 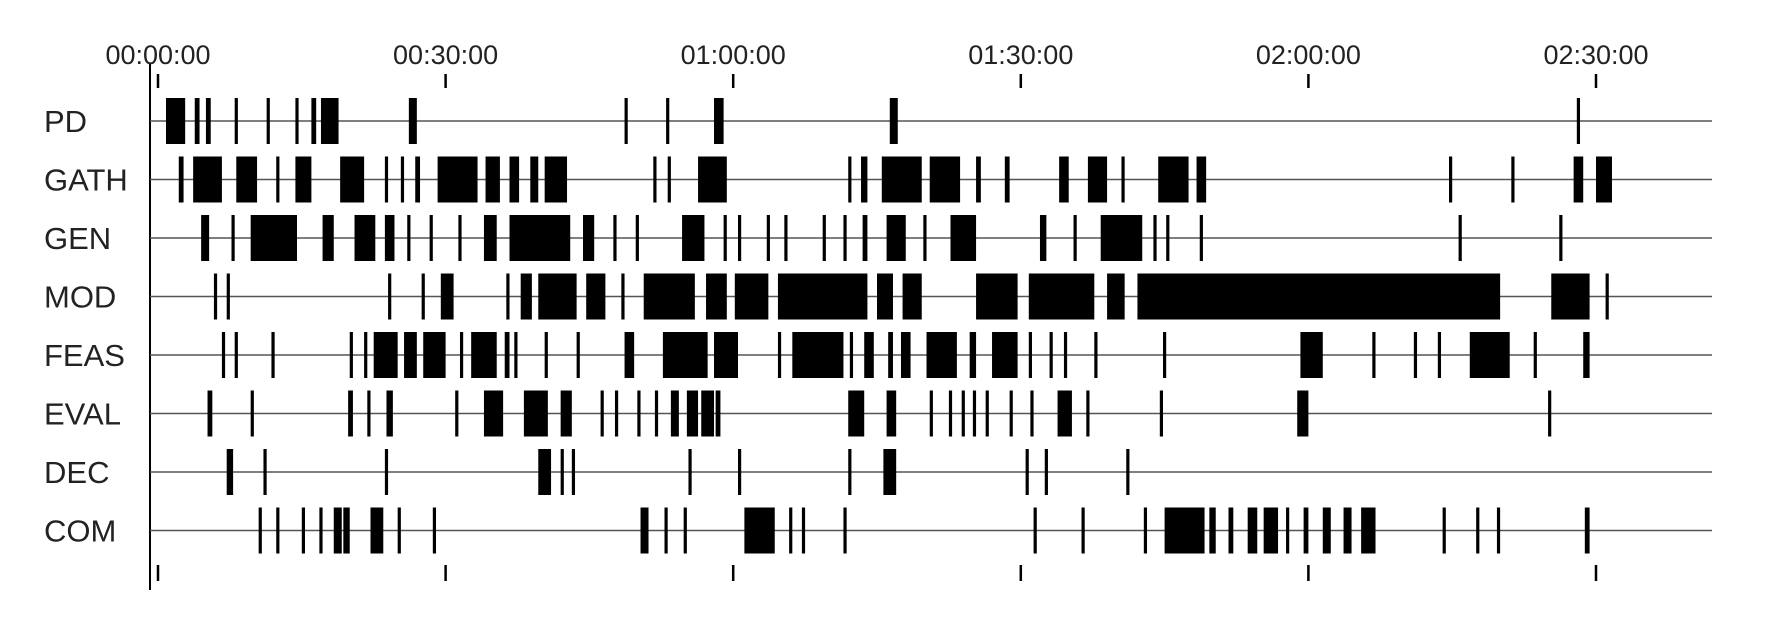 What do you see at coordinates (80, 531) in the screenshot?
I see `row-label-com: COM` at bounding box center [80, 531].